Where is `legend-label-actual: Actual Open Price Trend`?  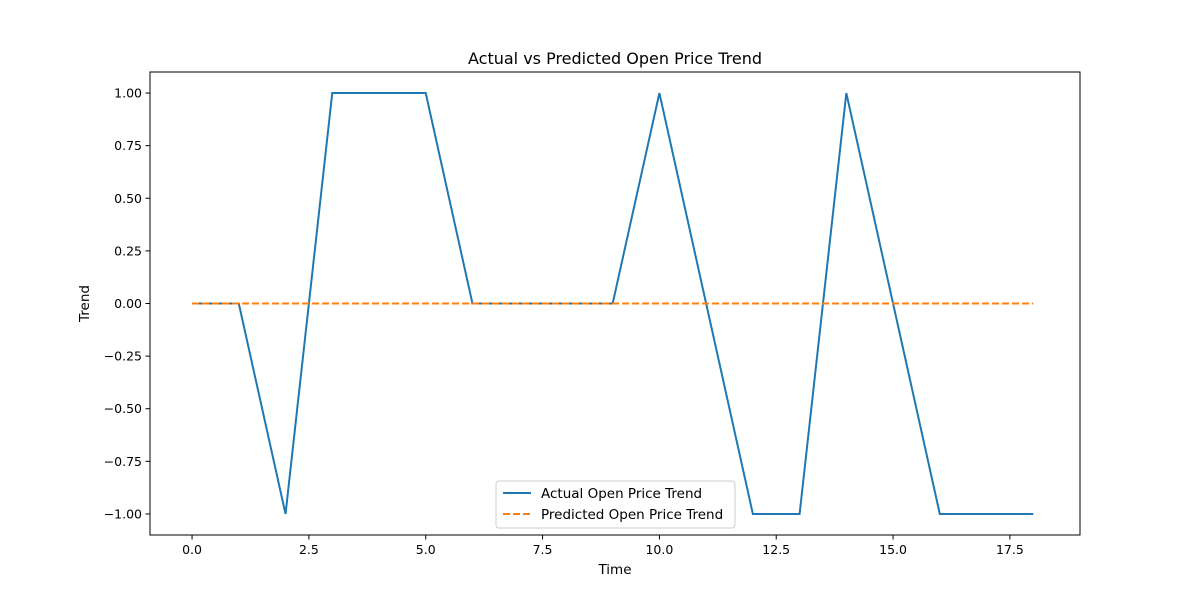 legend-label-actual: Actual Open Price Trend is located at coordinates (621, 494).